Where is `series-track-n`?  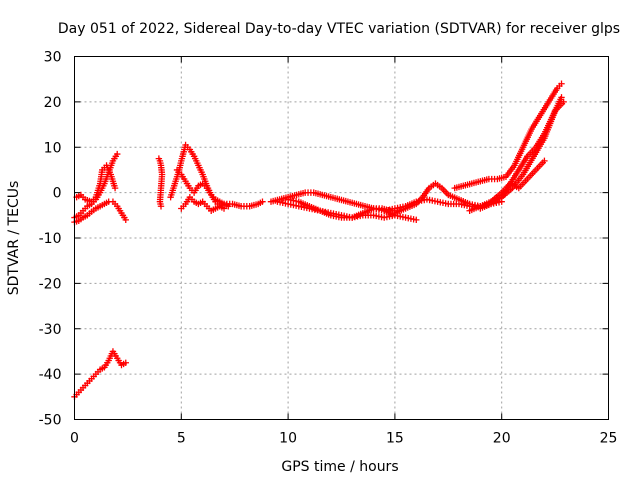
series-track-n is located at coordinates (508, 136).